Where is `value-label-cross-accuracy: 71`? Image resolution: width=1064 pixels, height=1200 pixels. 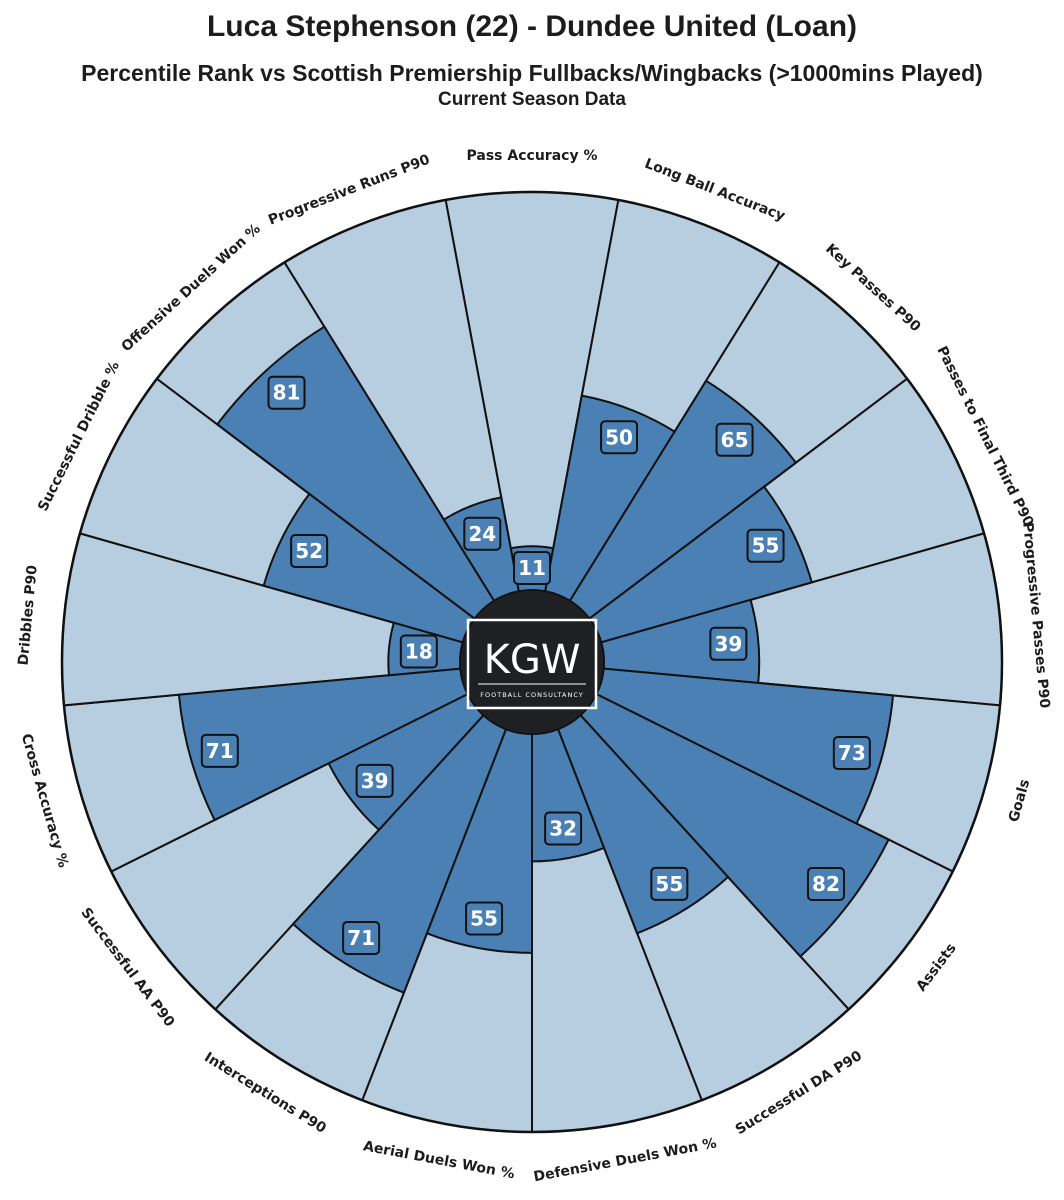 value-label-cross-accuracy: 71 is located at coordinates (219, 750).